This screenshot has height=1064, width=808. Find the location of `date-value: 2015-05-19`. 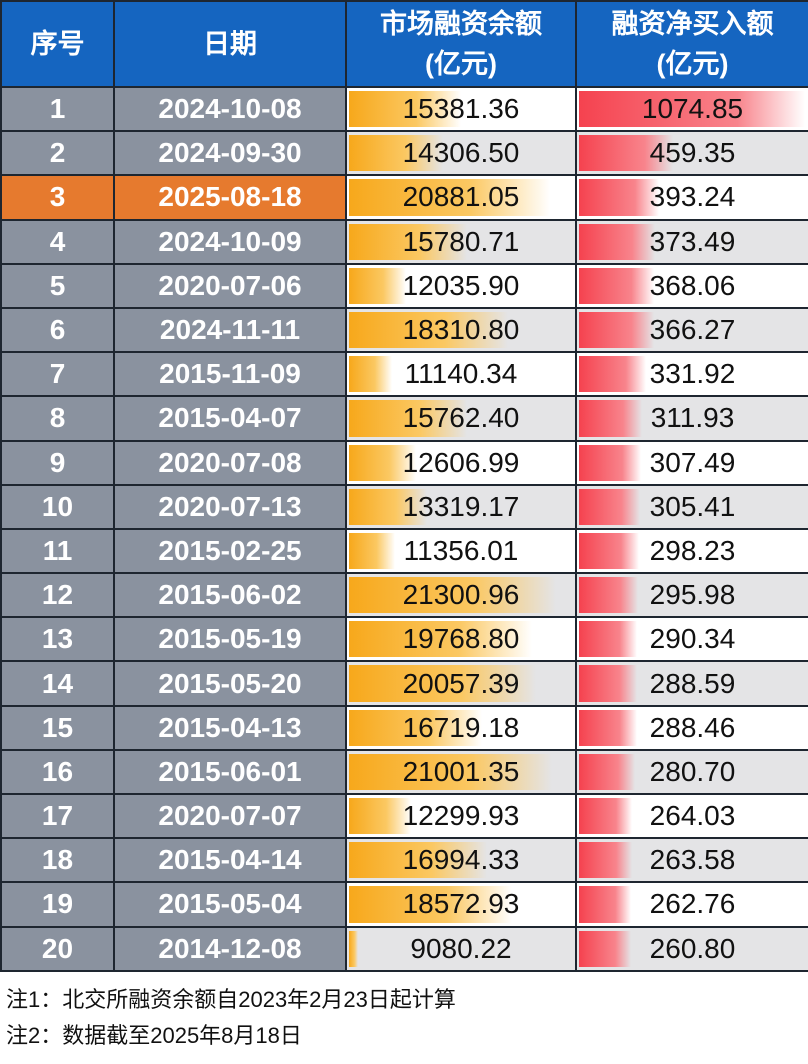

date-value: 2015-05-19 is located at coordinates (230, 639).